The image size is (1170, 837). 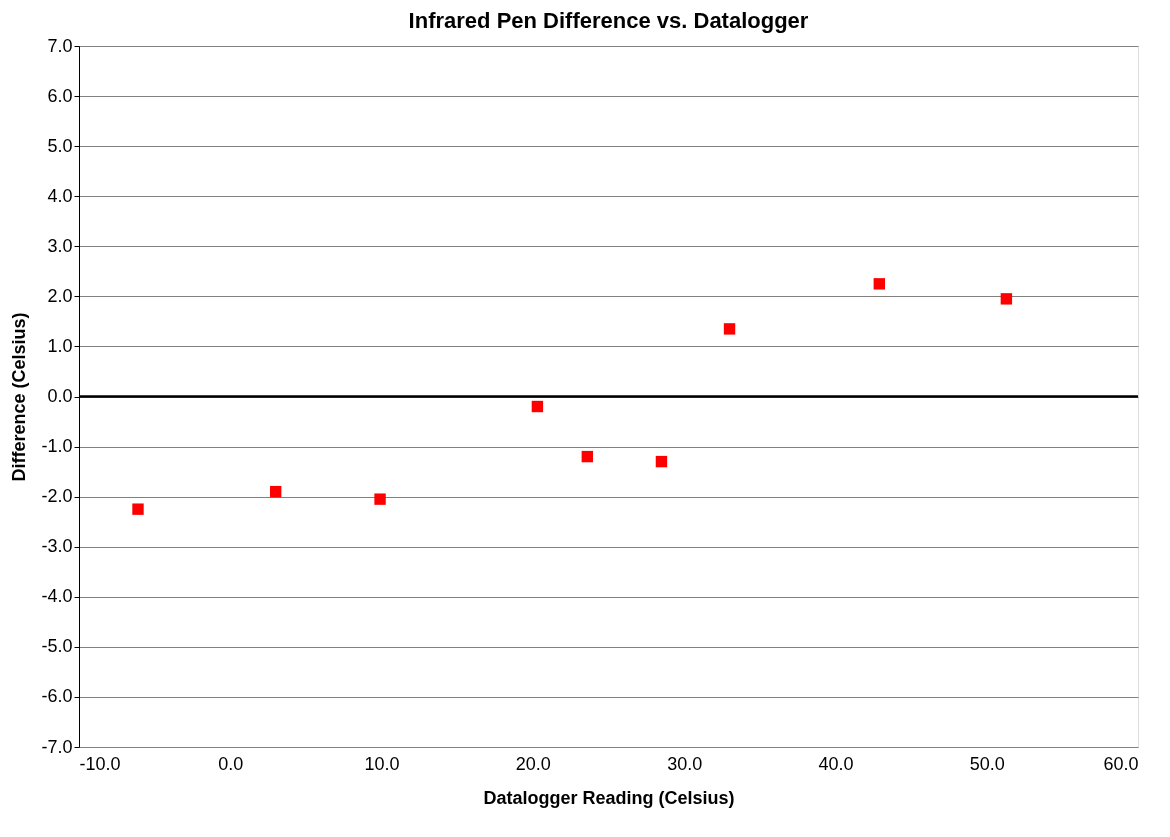 I want to click on x-tick-label: 40.0, so click(x=836, y=763).